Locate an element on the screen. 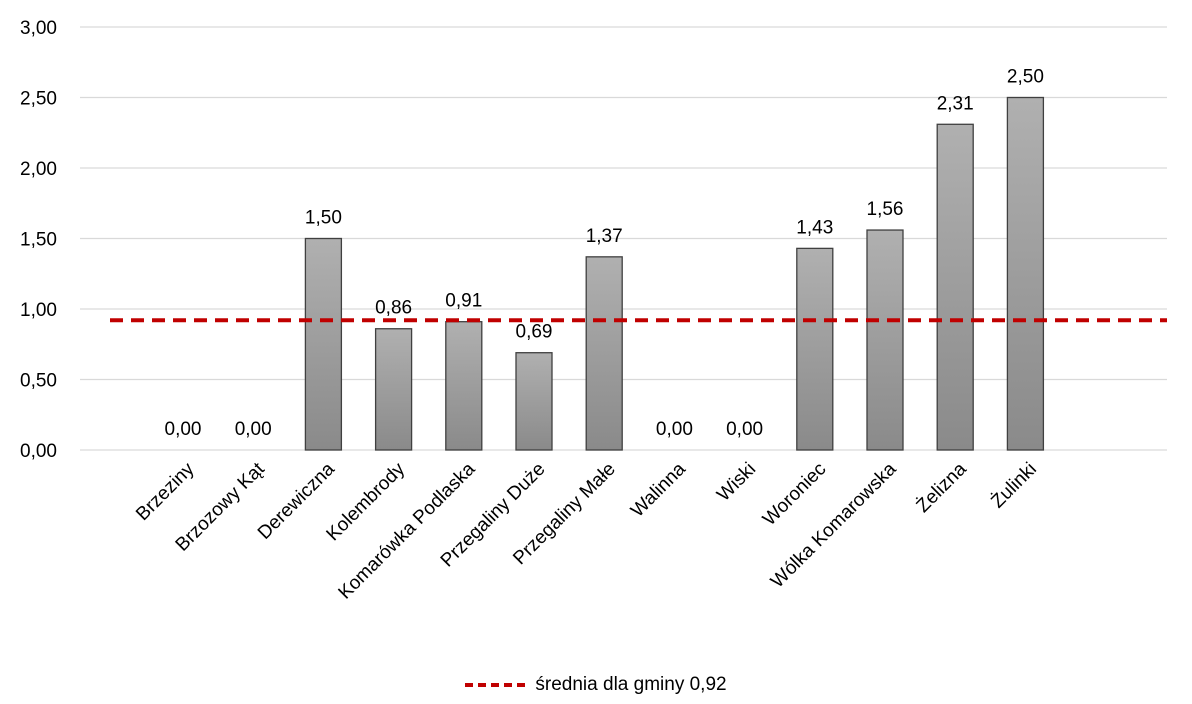 The image size is (1192, 704). x-tick-label: Brzeziny is located at coordinates (165, 491).